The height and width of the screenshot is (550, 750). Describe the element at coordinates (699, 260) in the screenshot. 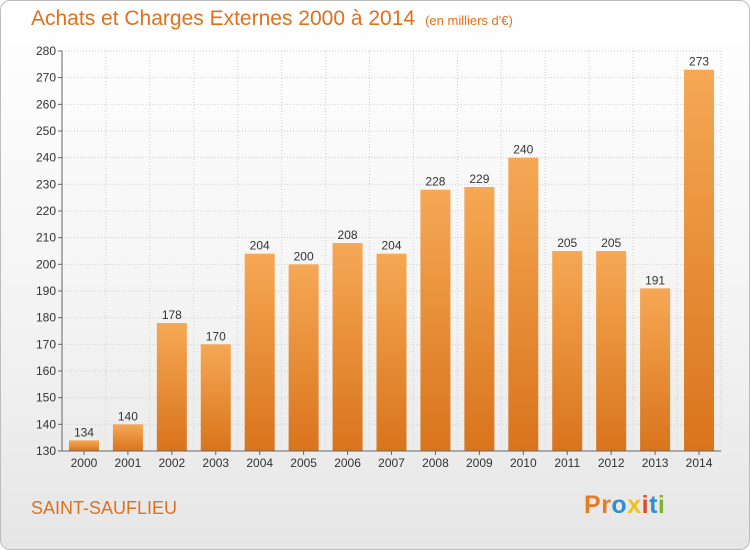

I see `bar-2014` at that location.